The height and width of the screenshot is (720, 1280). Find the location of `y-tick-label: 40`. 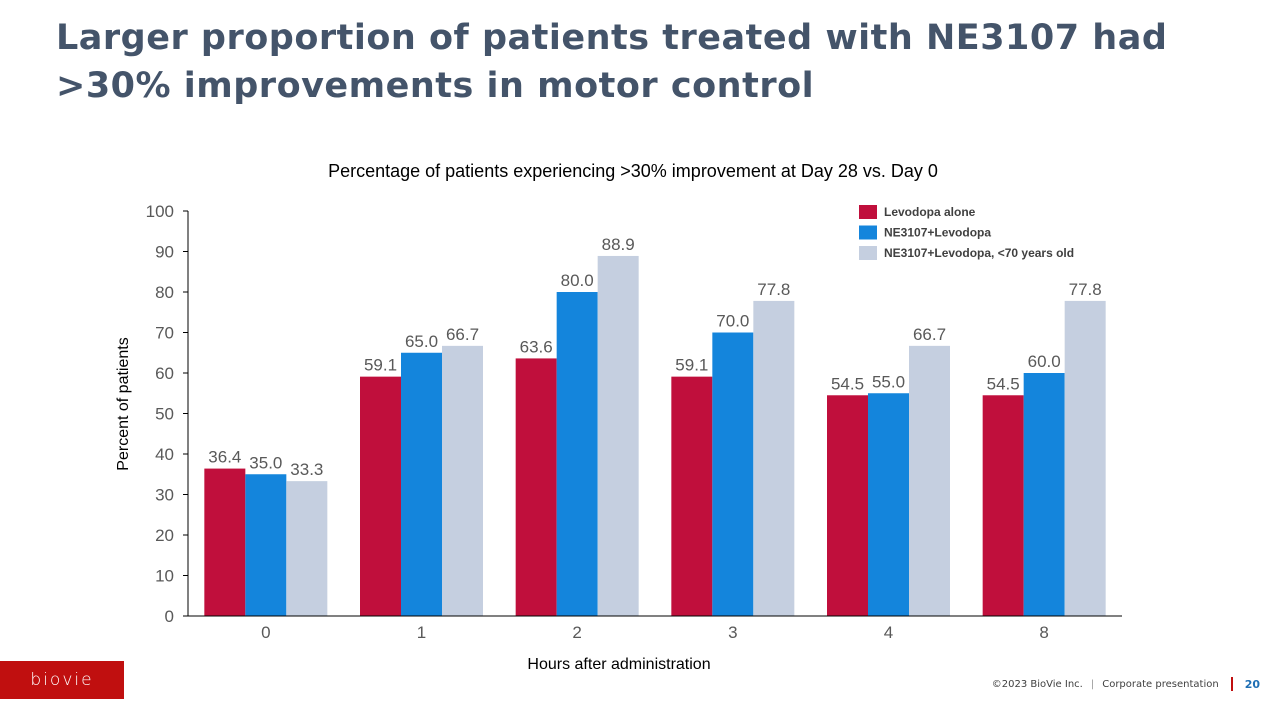

y-tick-label: 40 is located at coordinates (164, 454).